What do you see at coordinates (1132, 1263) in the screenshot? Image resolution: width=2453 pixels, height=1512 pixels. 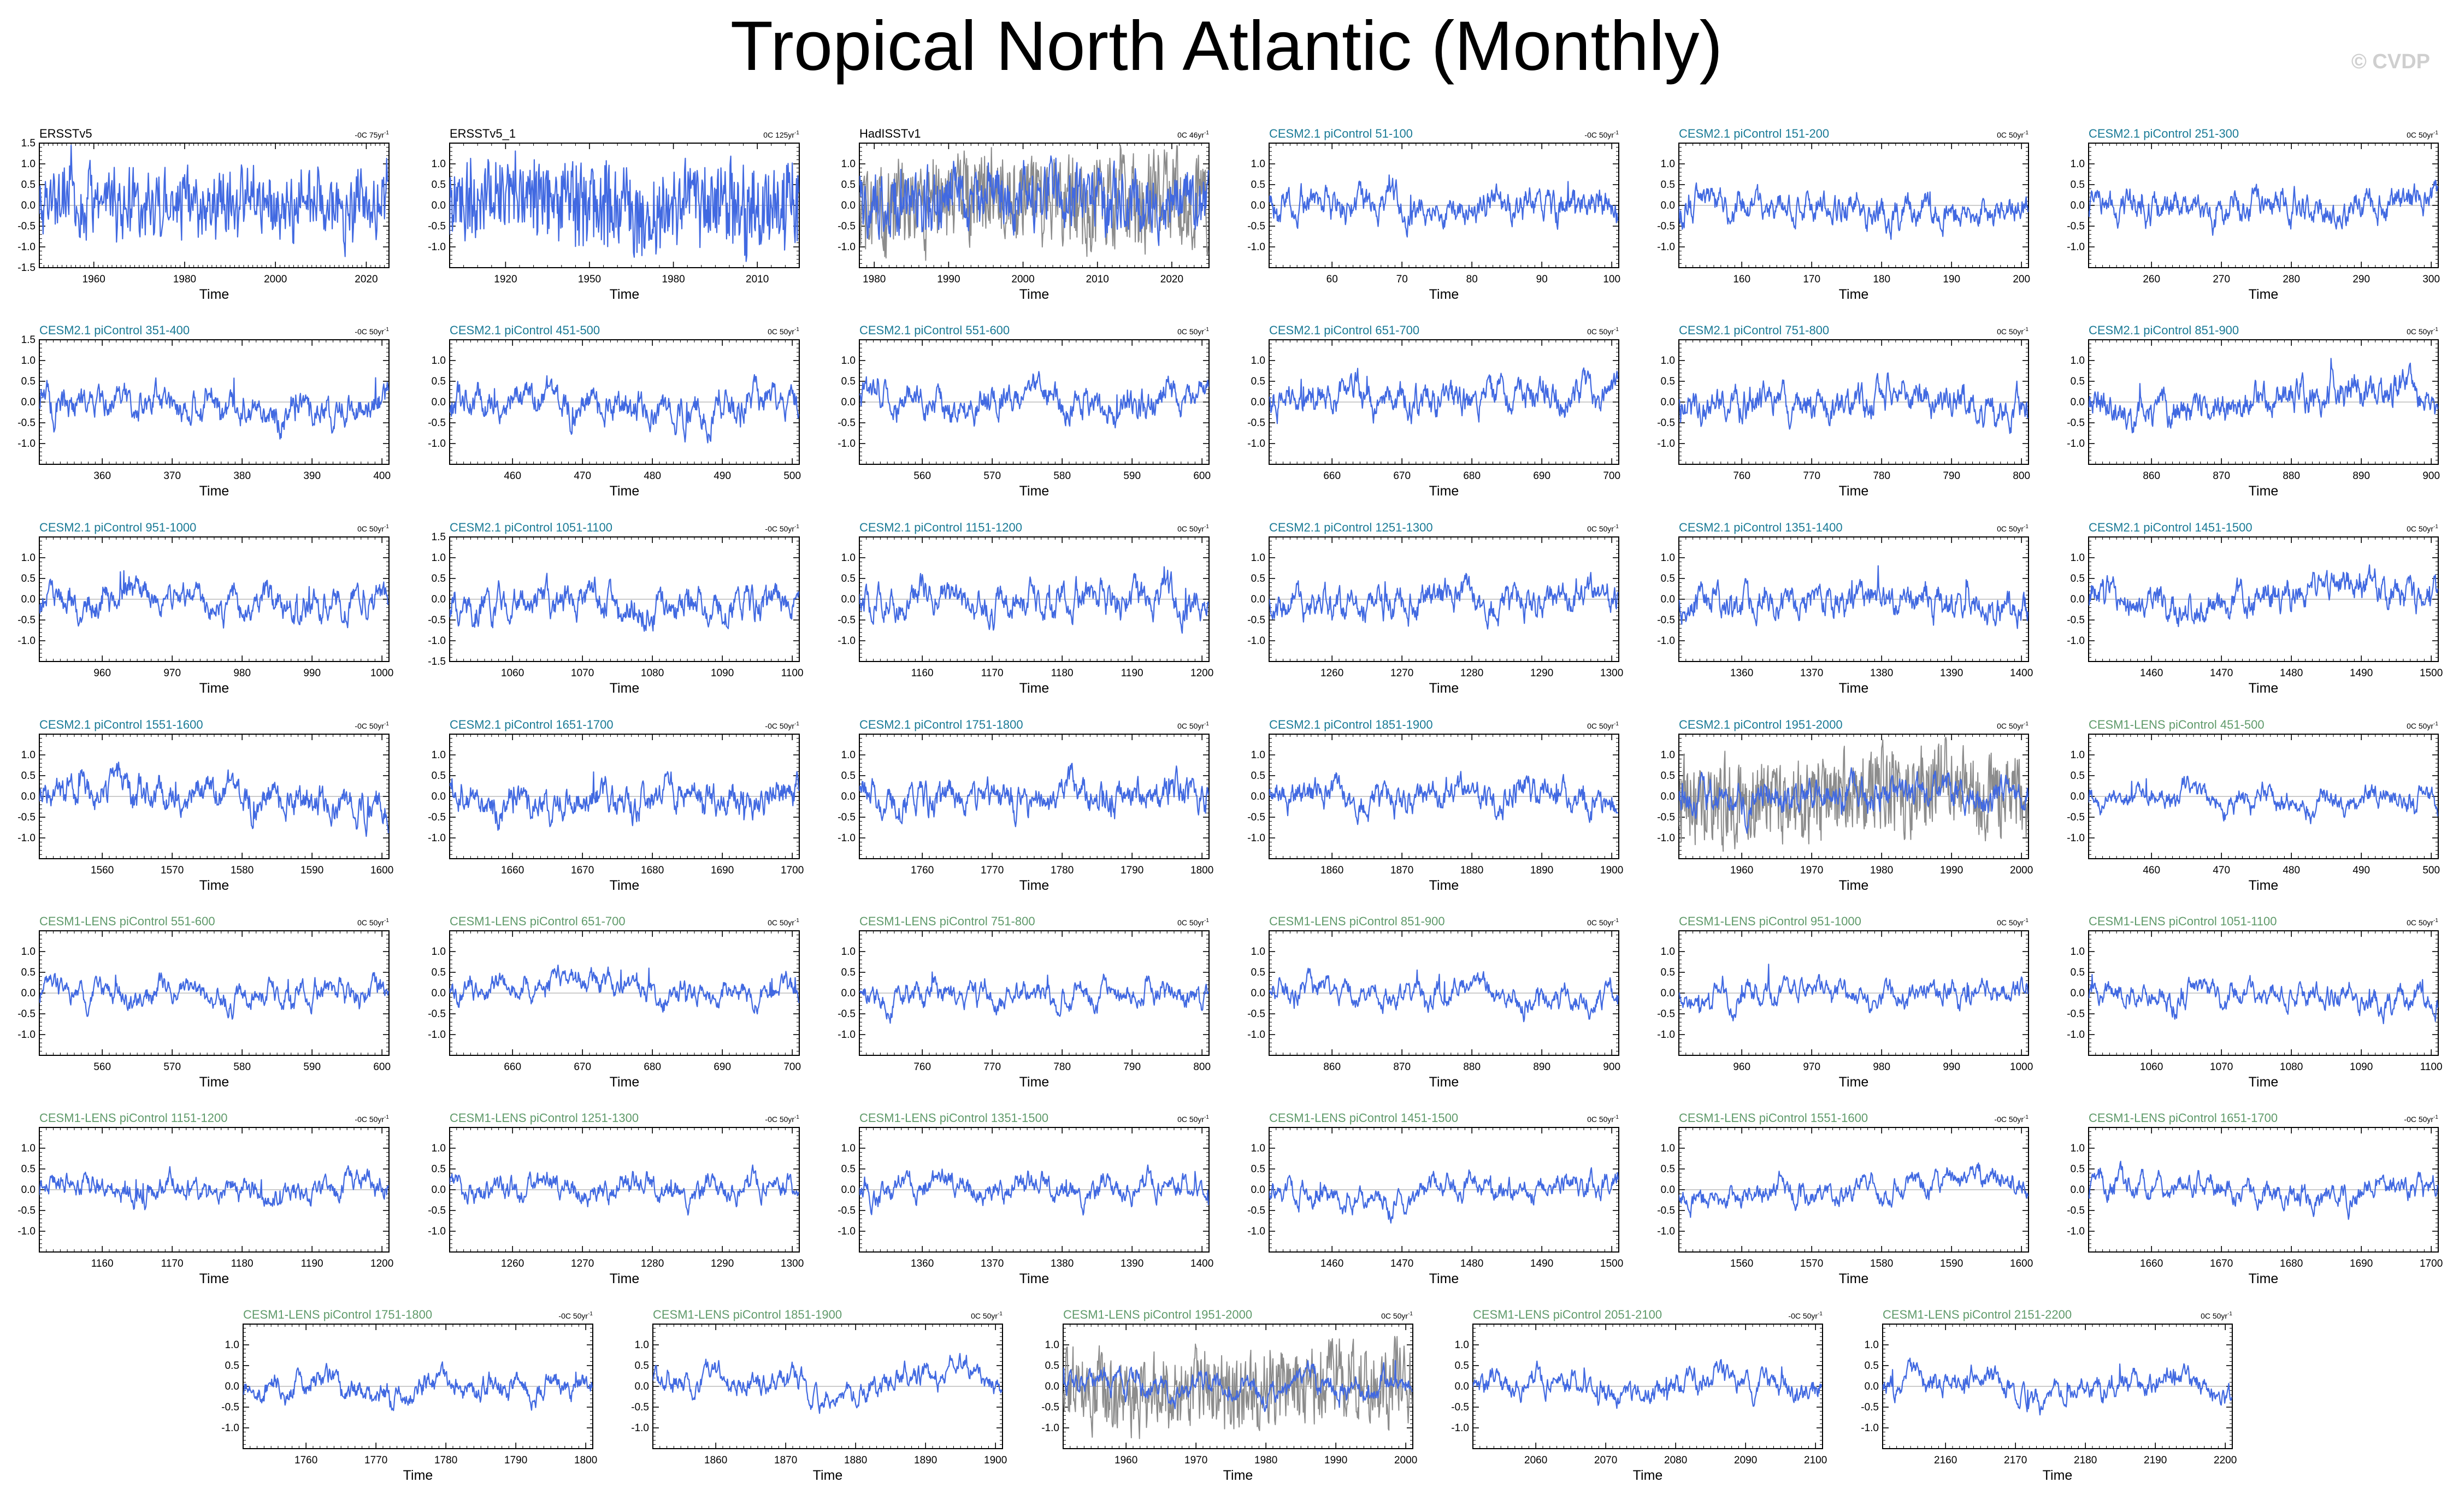 I see `x-tick-label: 1390` at bounding box center [1132, 1263].